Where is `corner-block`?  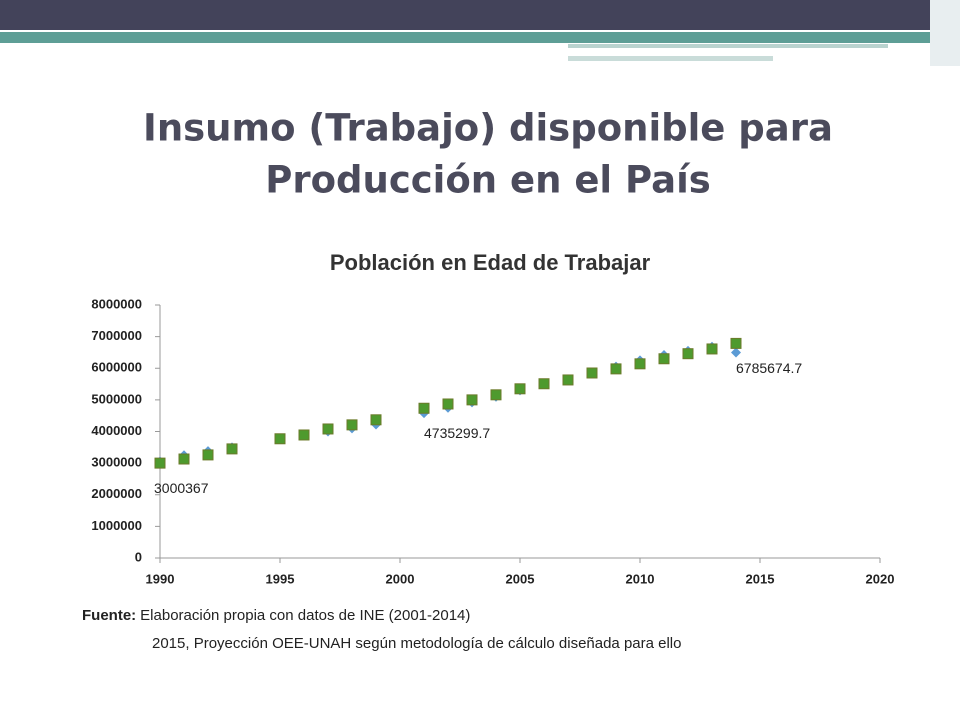 corner-block is located at coordinates (945, 33).